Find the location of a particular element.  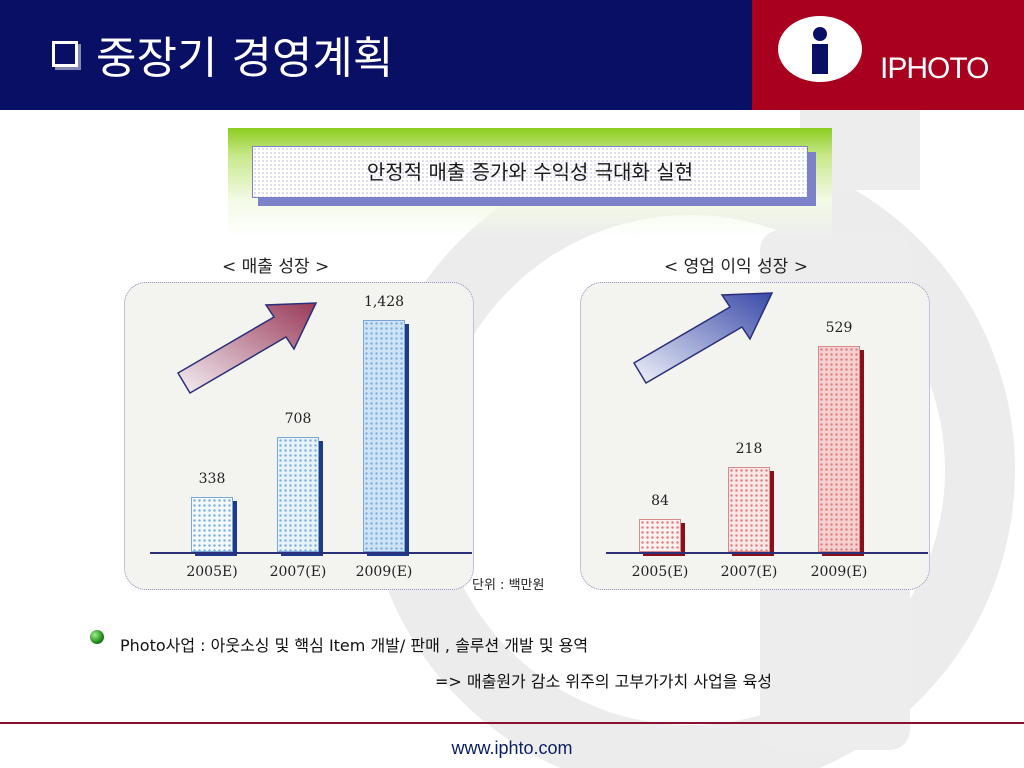

sales-category-label: 2009(E) is located at coordinates (384, 572).